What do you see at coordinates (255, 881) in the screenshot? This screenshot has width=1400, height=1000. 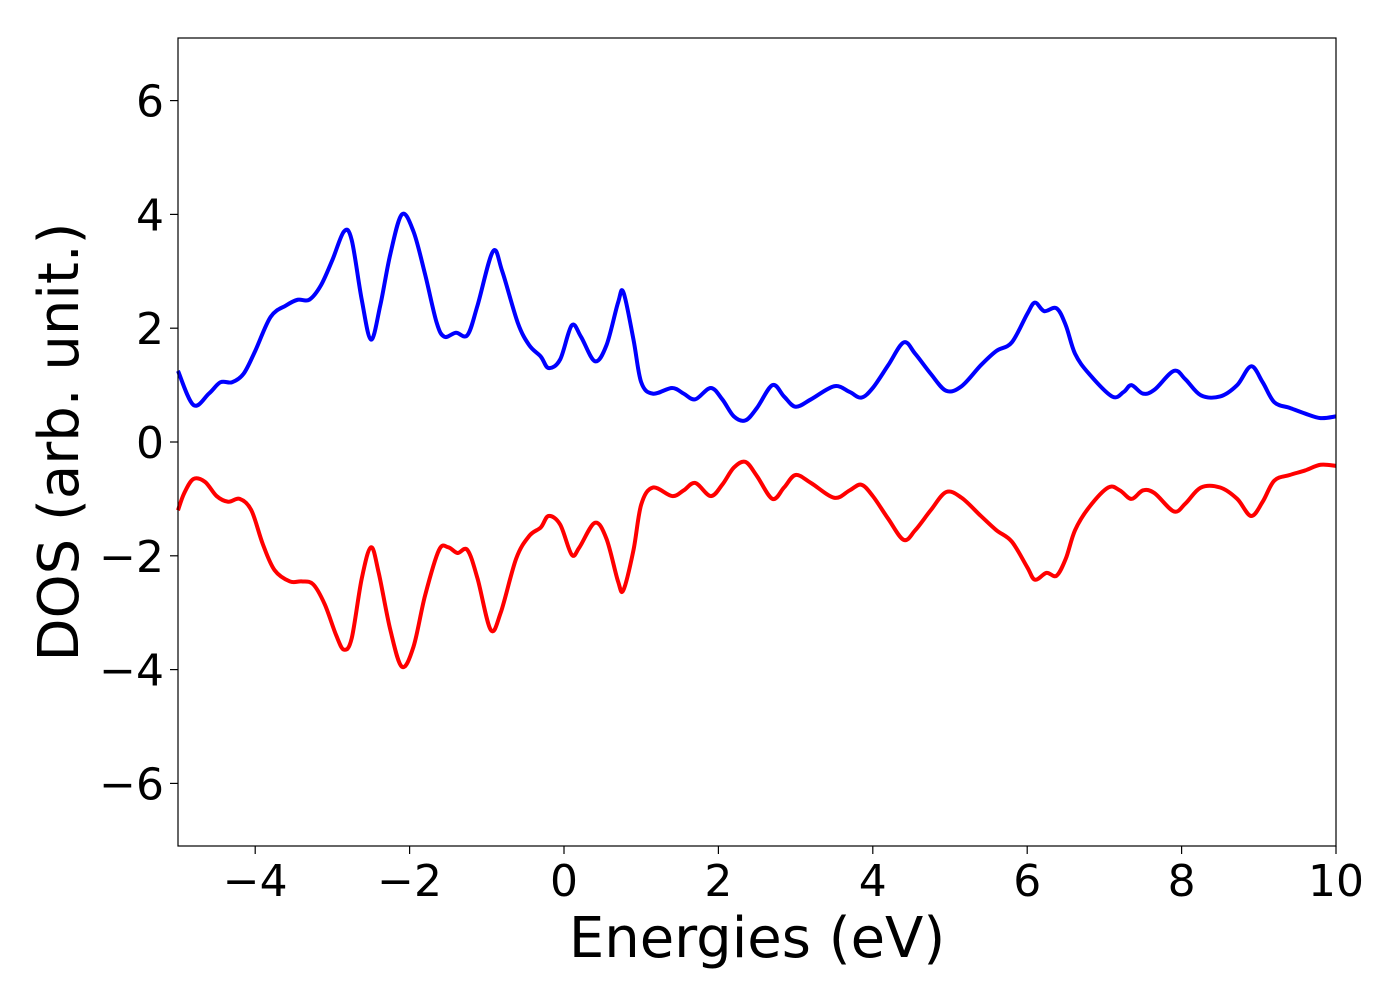 I see `x-tick-label: −4` at bounding box center [255, 881].